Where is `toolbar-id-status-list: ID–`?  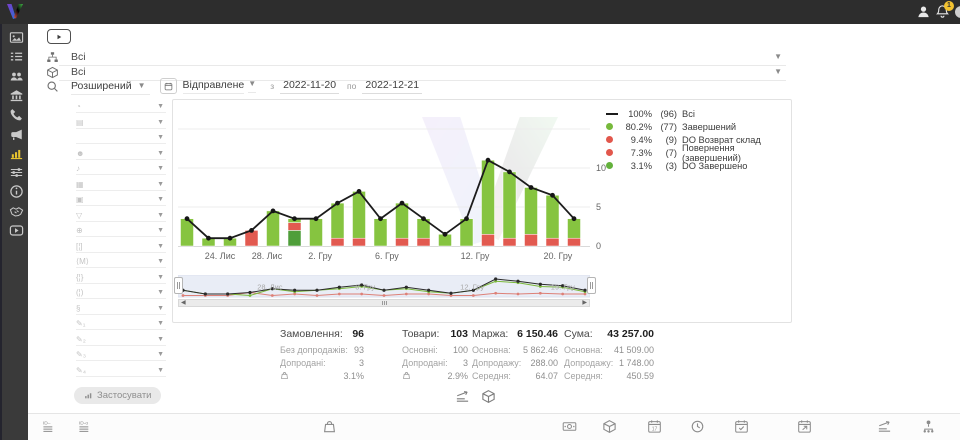
toolbar-id-status-list: ID– is located at coordinates (49, 426).